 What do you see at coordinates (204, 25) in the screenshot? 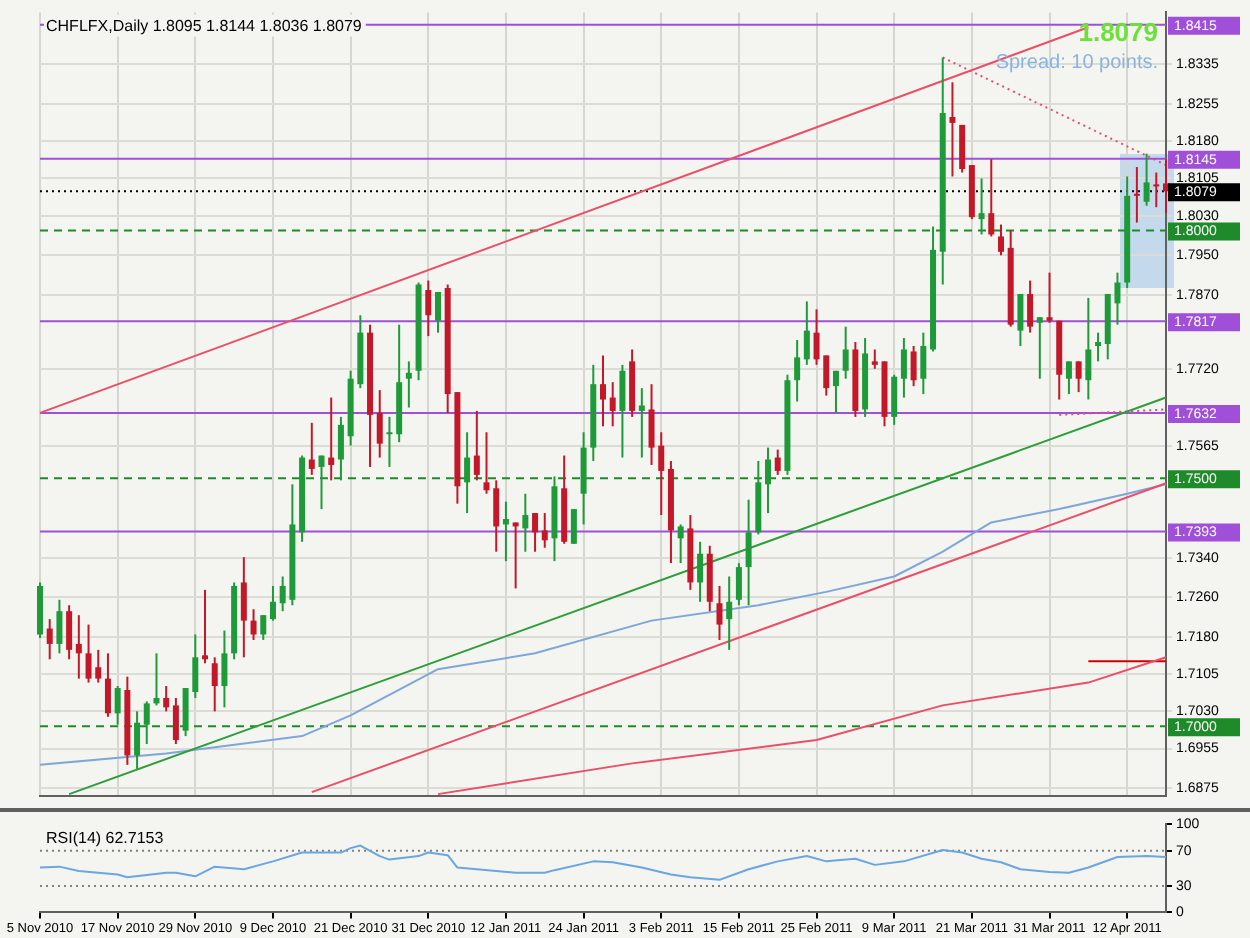
I see `chart-title: CHFLFX,Daily 1.8095 1.8144 1.8036 1.8079` at bounding box center [204, 25].